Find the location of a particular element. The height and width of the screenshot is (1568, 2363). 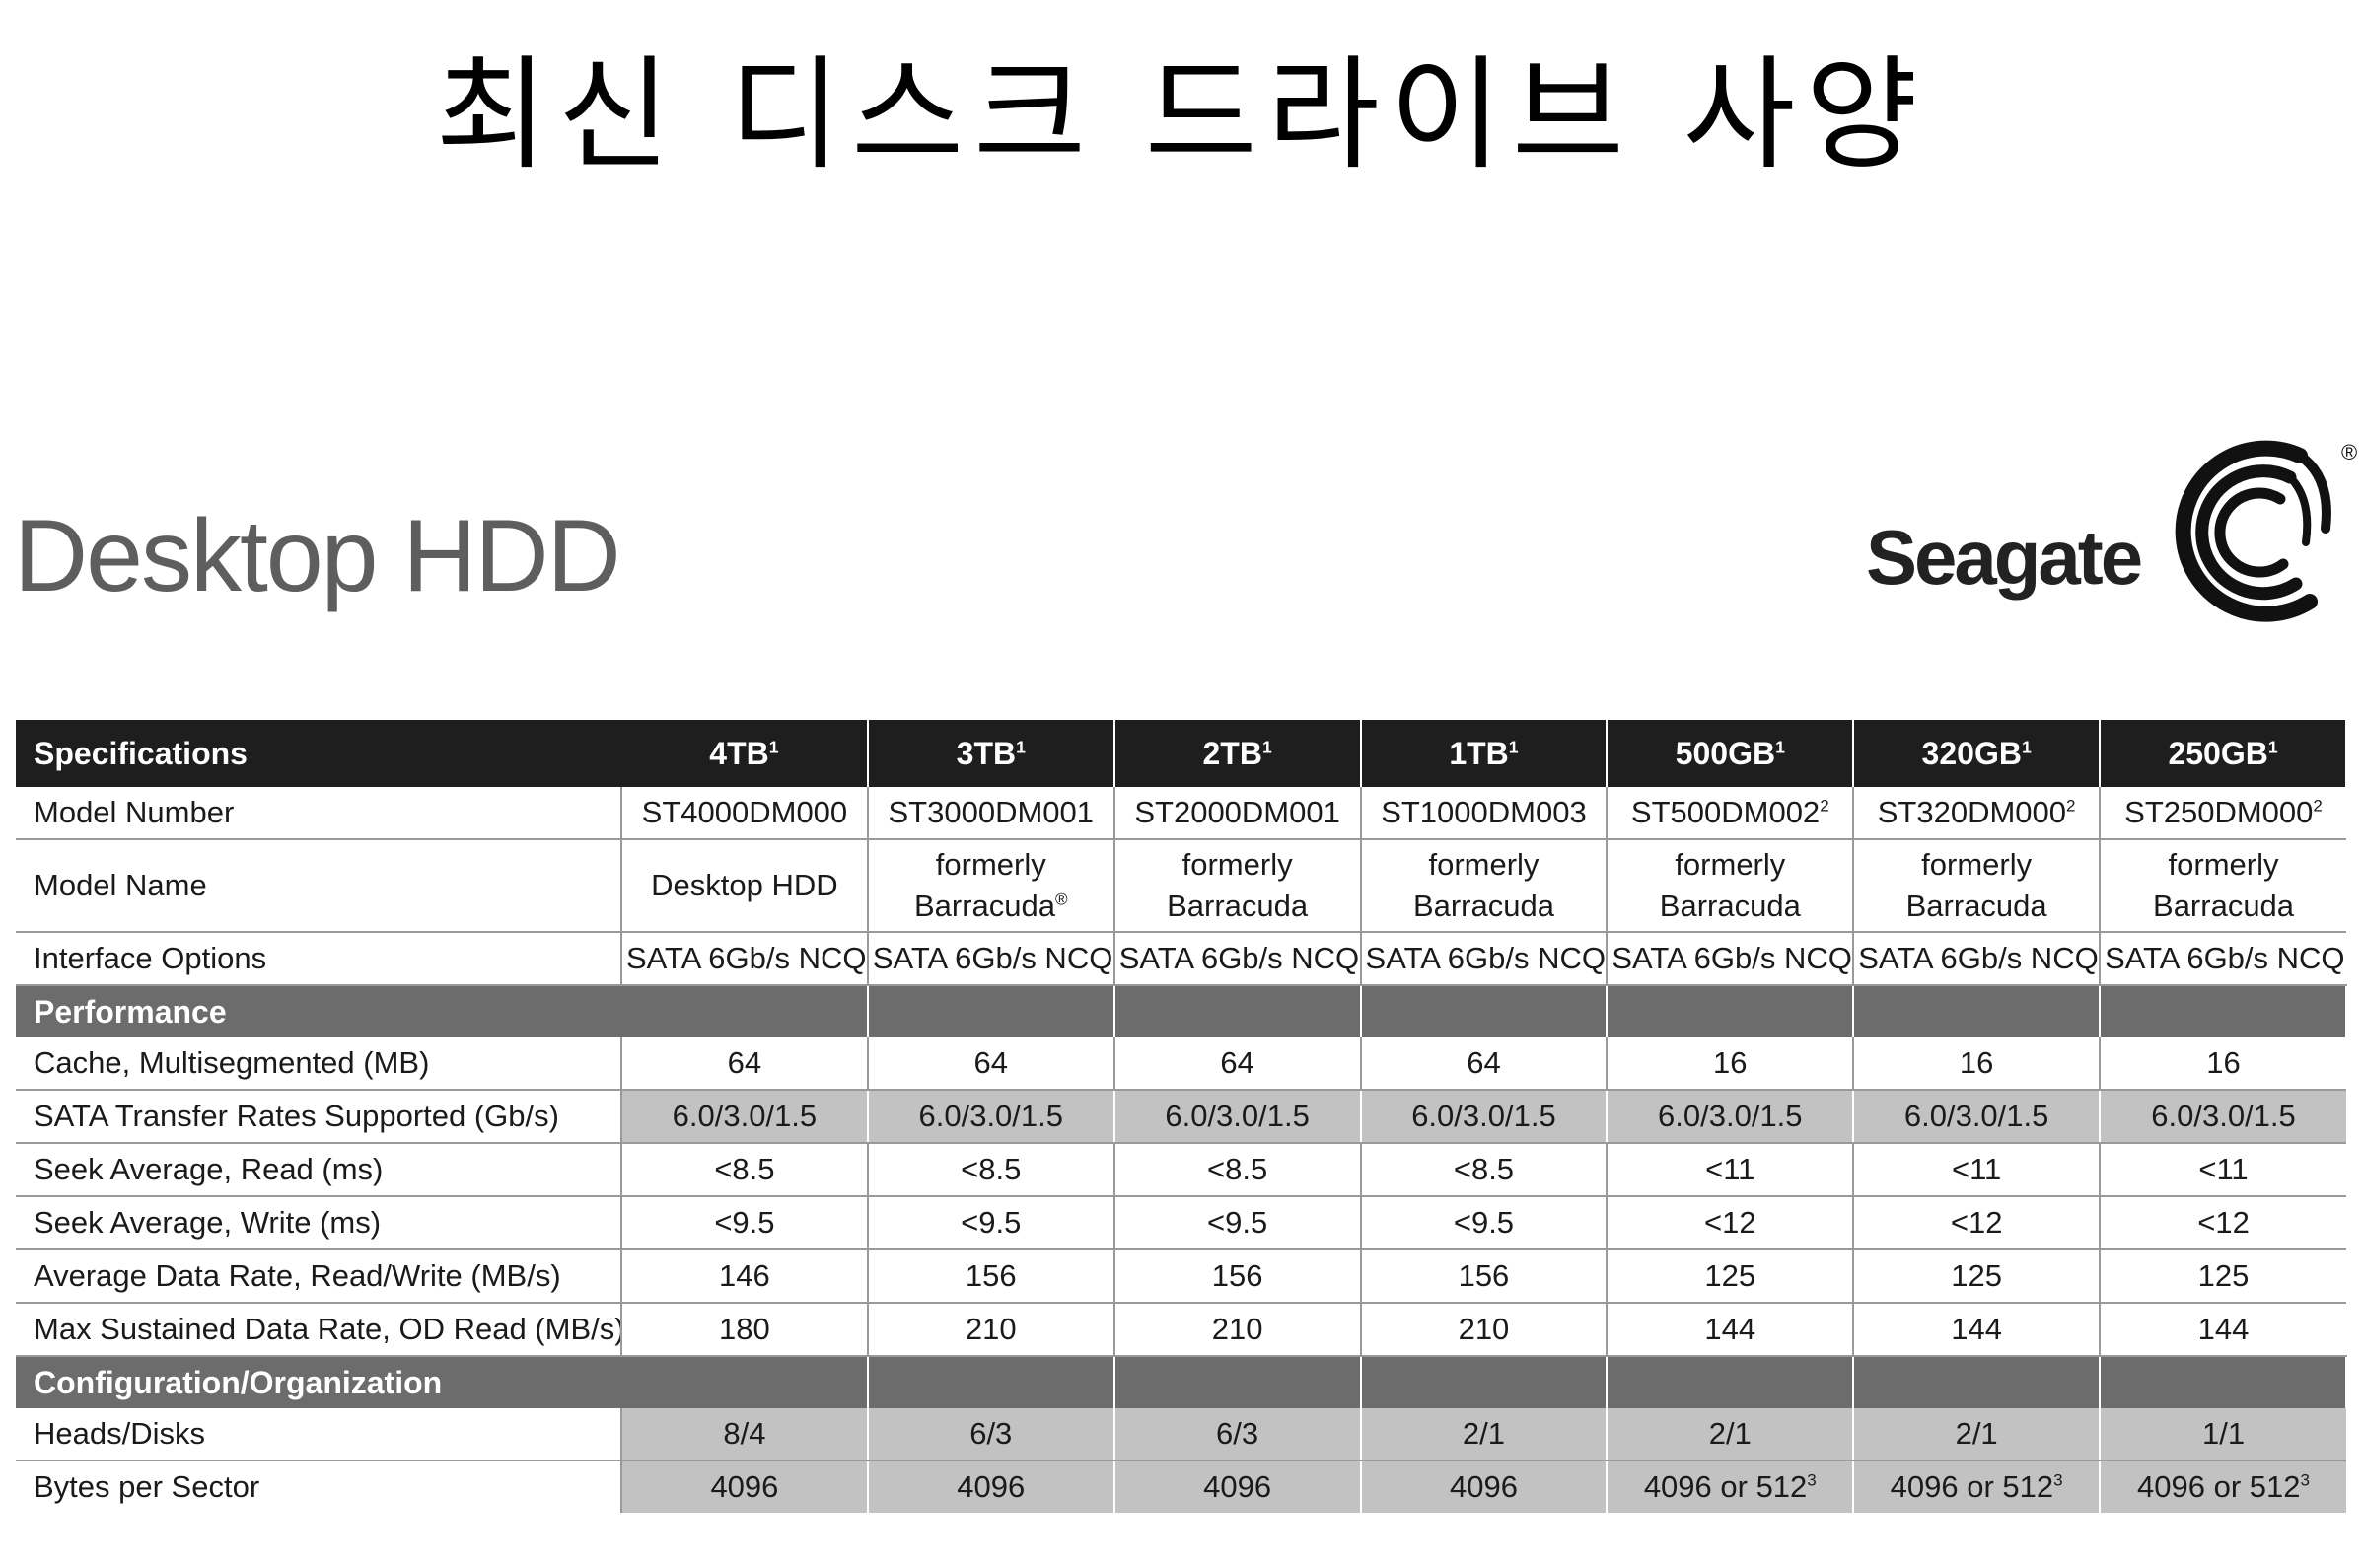

section-header-row: Performance is located at coordinates (1181, 1011).